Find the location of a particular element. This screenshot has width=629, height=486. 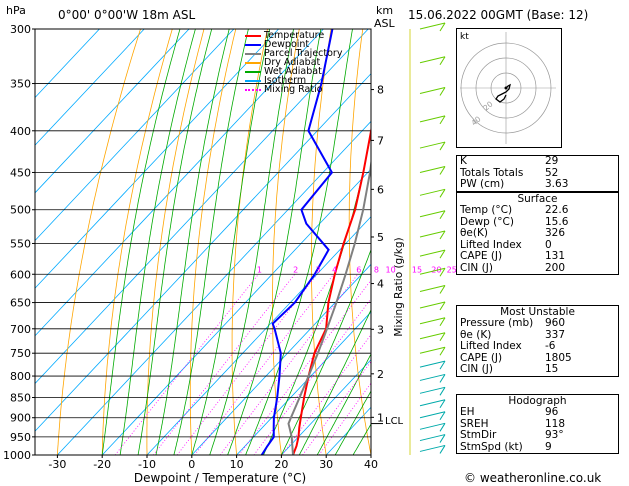

most-unstable-title: Most Unstable is located at coordinates (537, 312).